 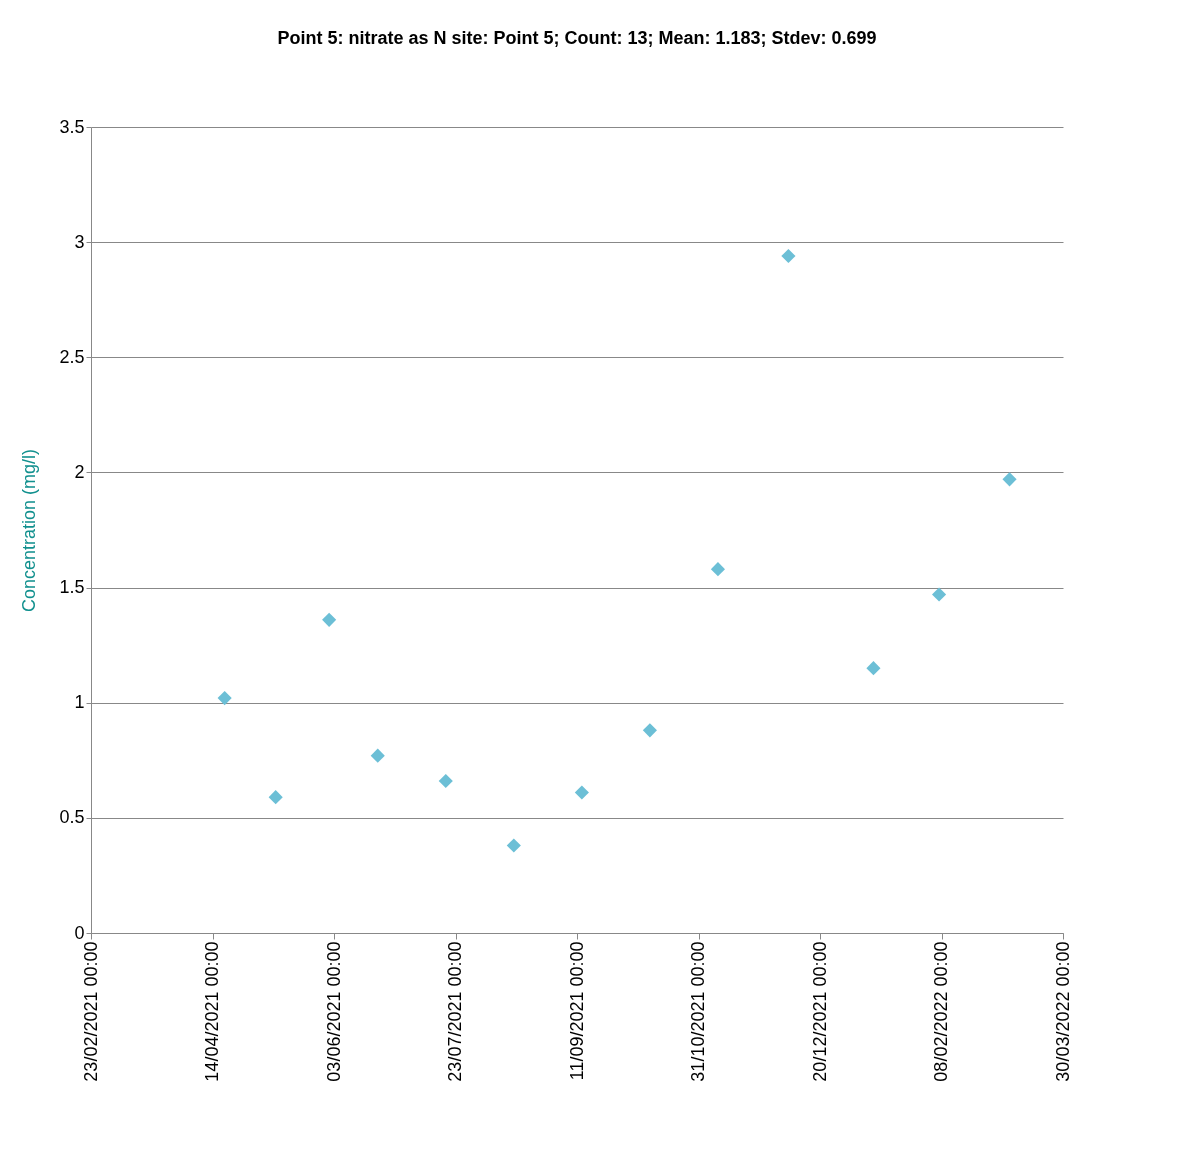 What do you see at coordinates (941, 1011) in the screenshot?
I see `x-tick-label: 08/02/2022 00:00` at bounding box center [941, 1011].